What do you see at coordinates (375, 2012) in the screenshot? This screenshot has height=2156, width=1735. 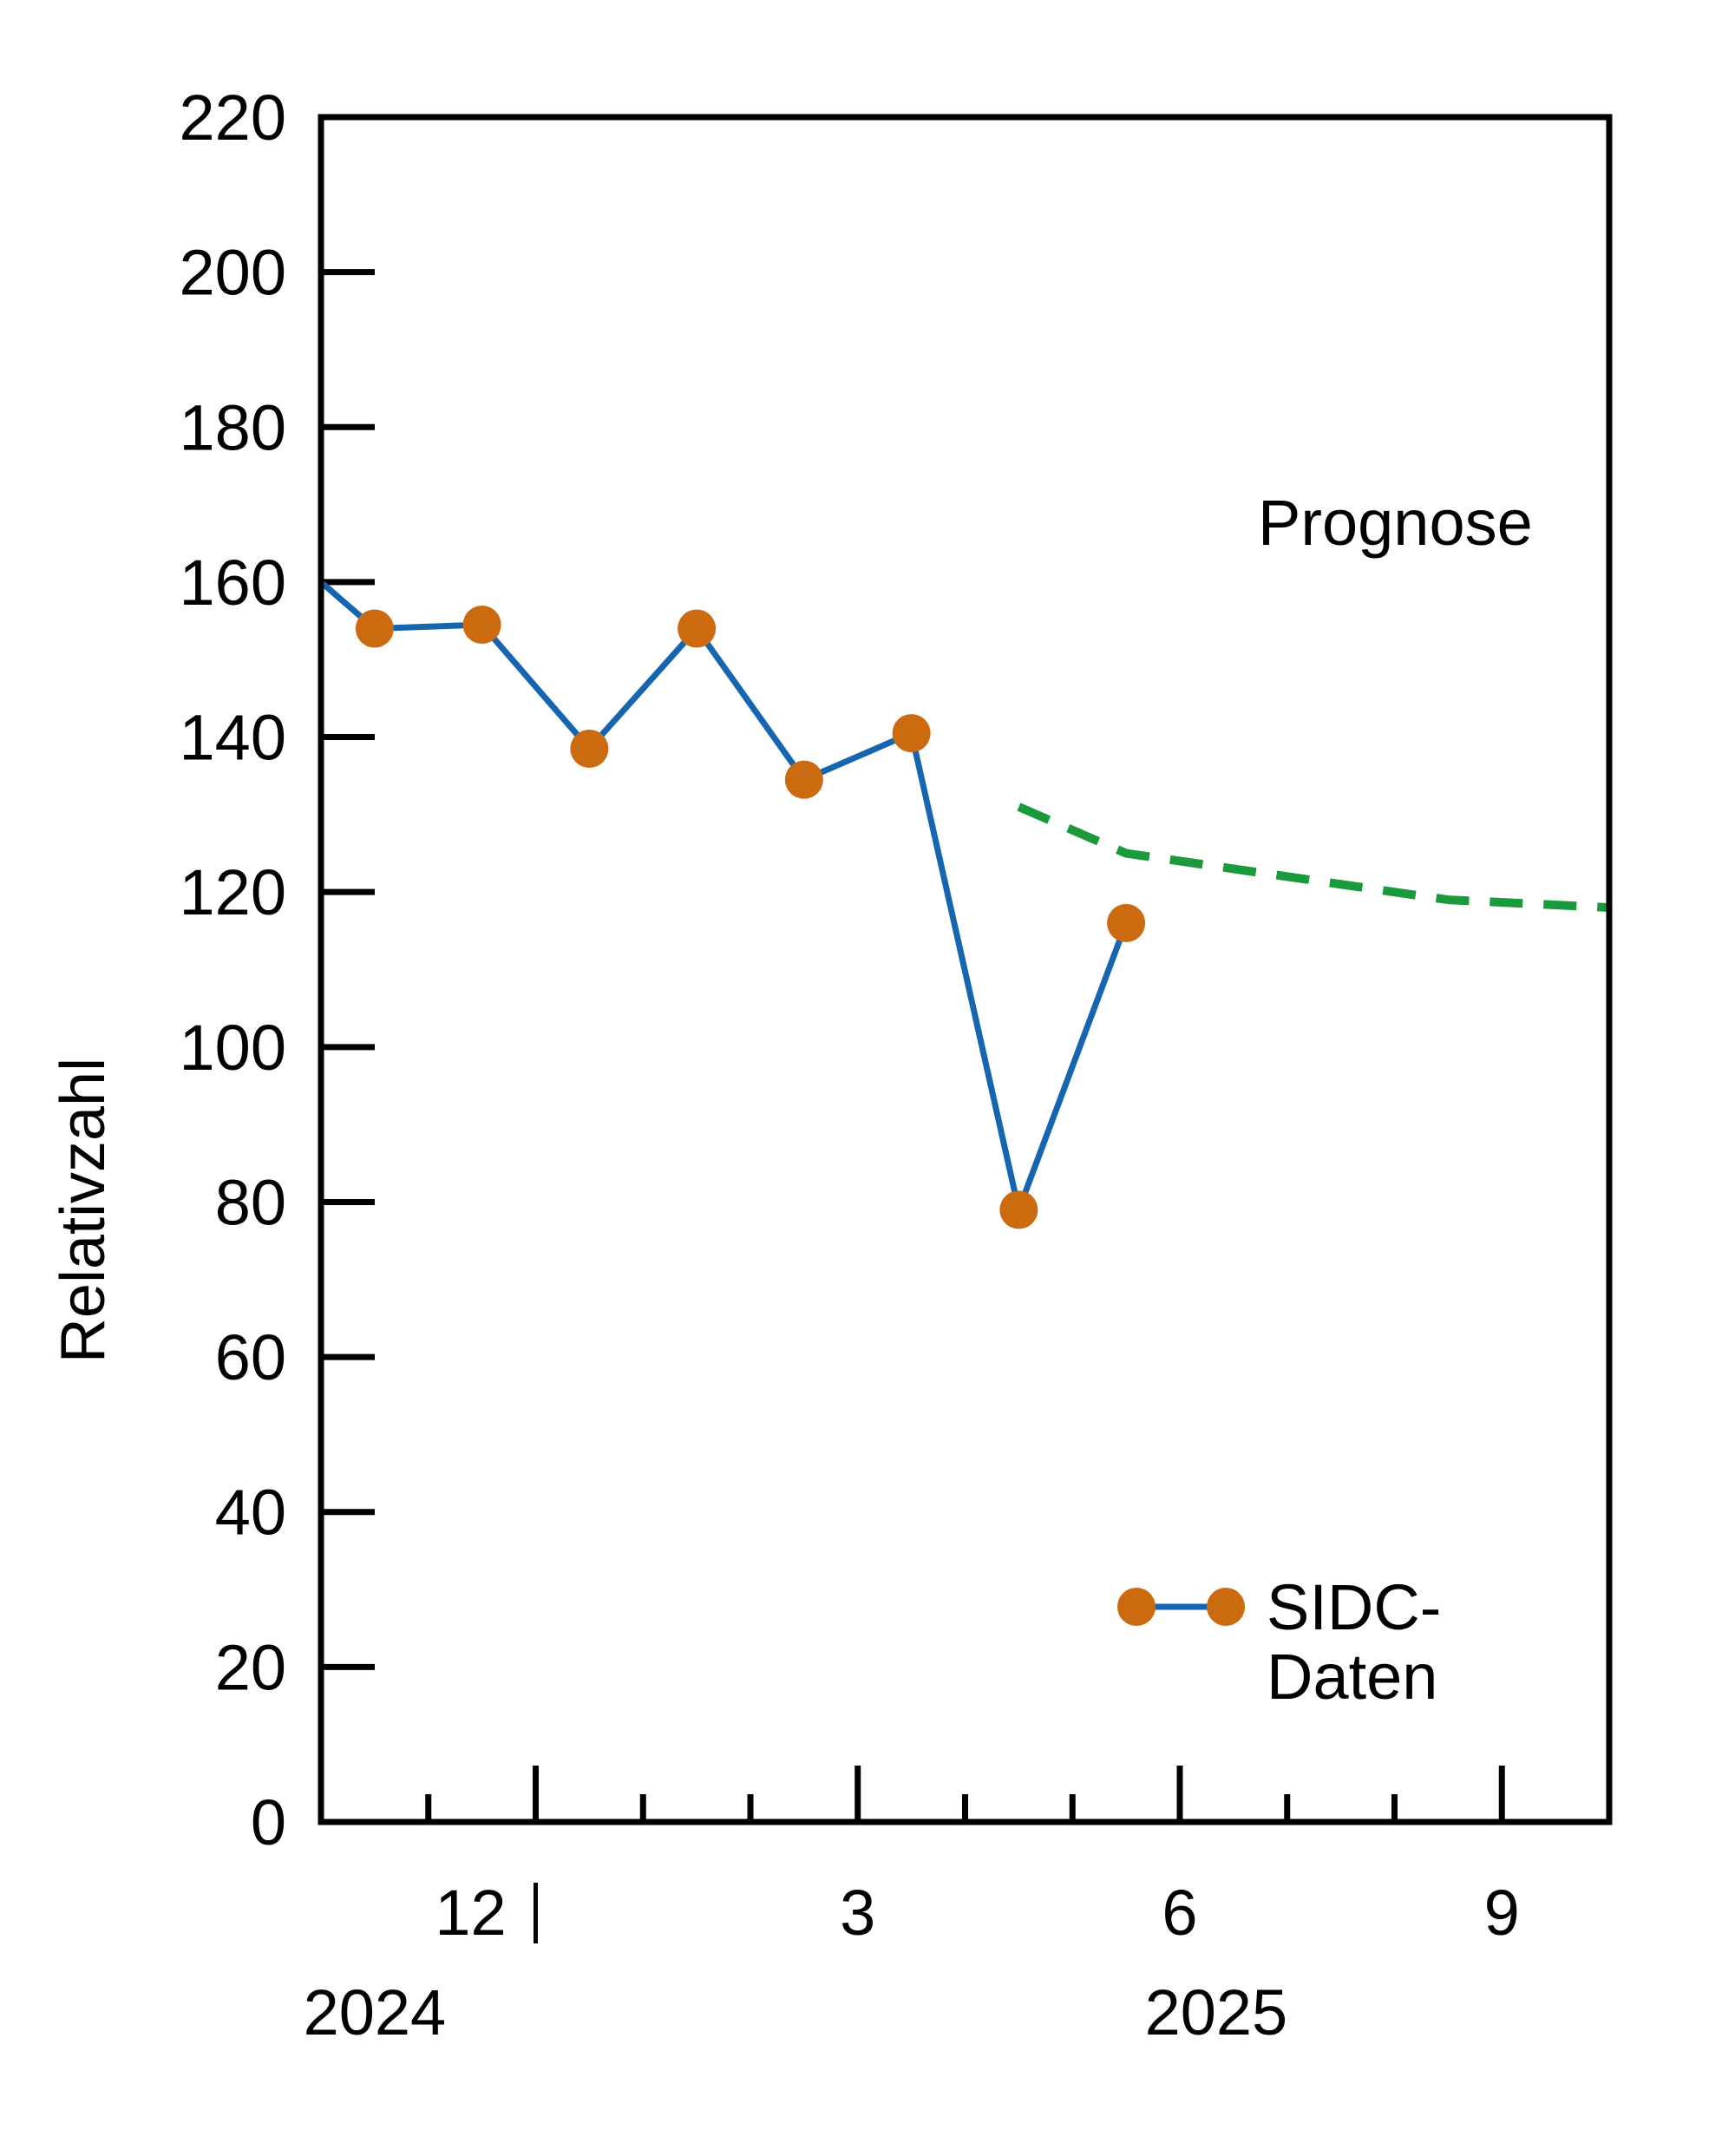 I see `year-label: 2024` at bounding box center [375, 2012].